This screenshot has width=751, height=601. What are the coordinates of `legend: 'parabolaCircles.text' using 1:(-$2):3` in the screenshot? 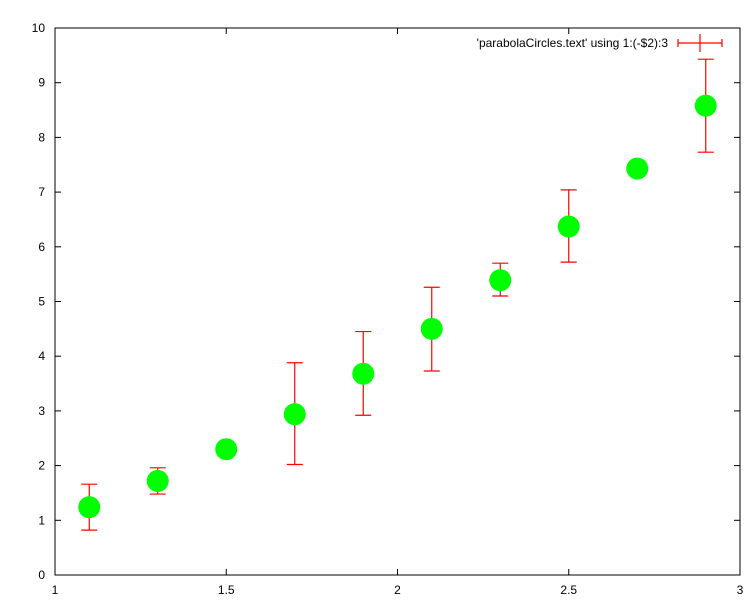 It's located at (600, 43).